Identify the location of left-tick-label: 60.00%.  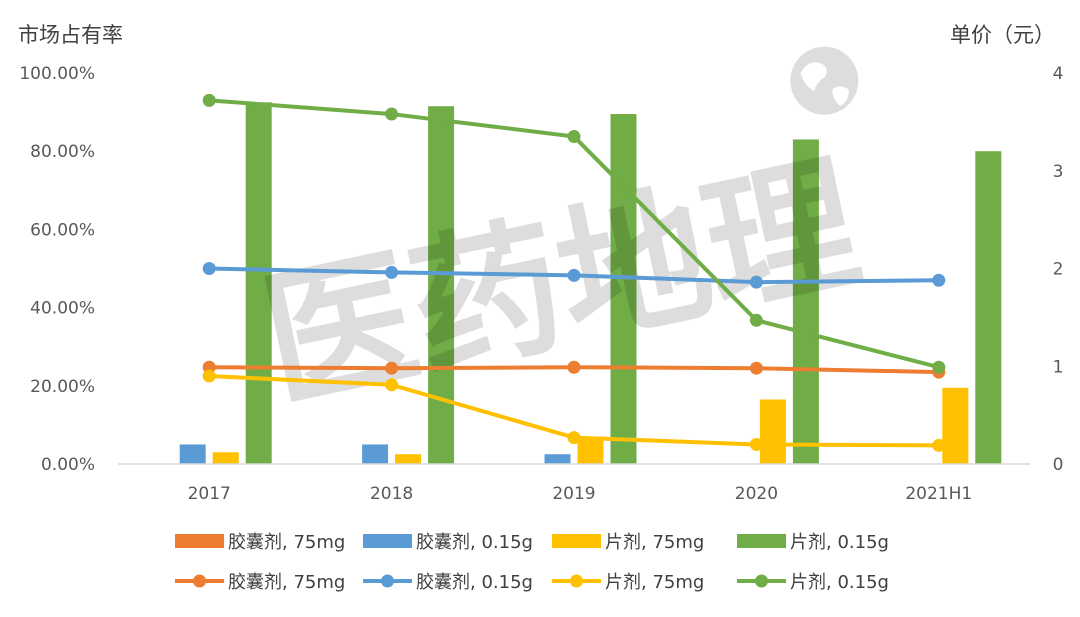
(62, 230).